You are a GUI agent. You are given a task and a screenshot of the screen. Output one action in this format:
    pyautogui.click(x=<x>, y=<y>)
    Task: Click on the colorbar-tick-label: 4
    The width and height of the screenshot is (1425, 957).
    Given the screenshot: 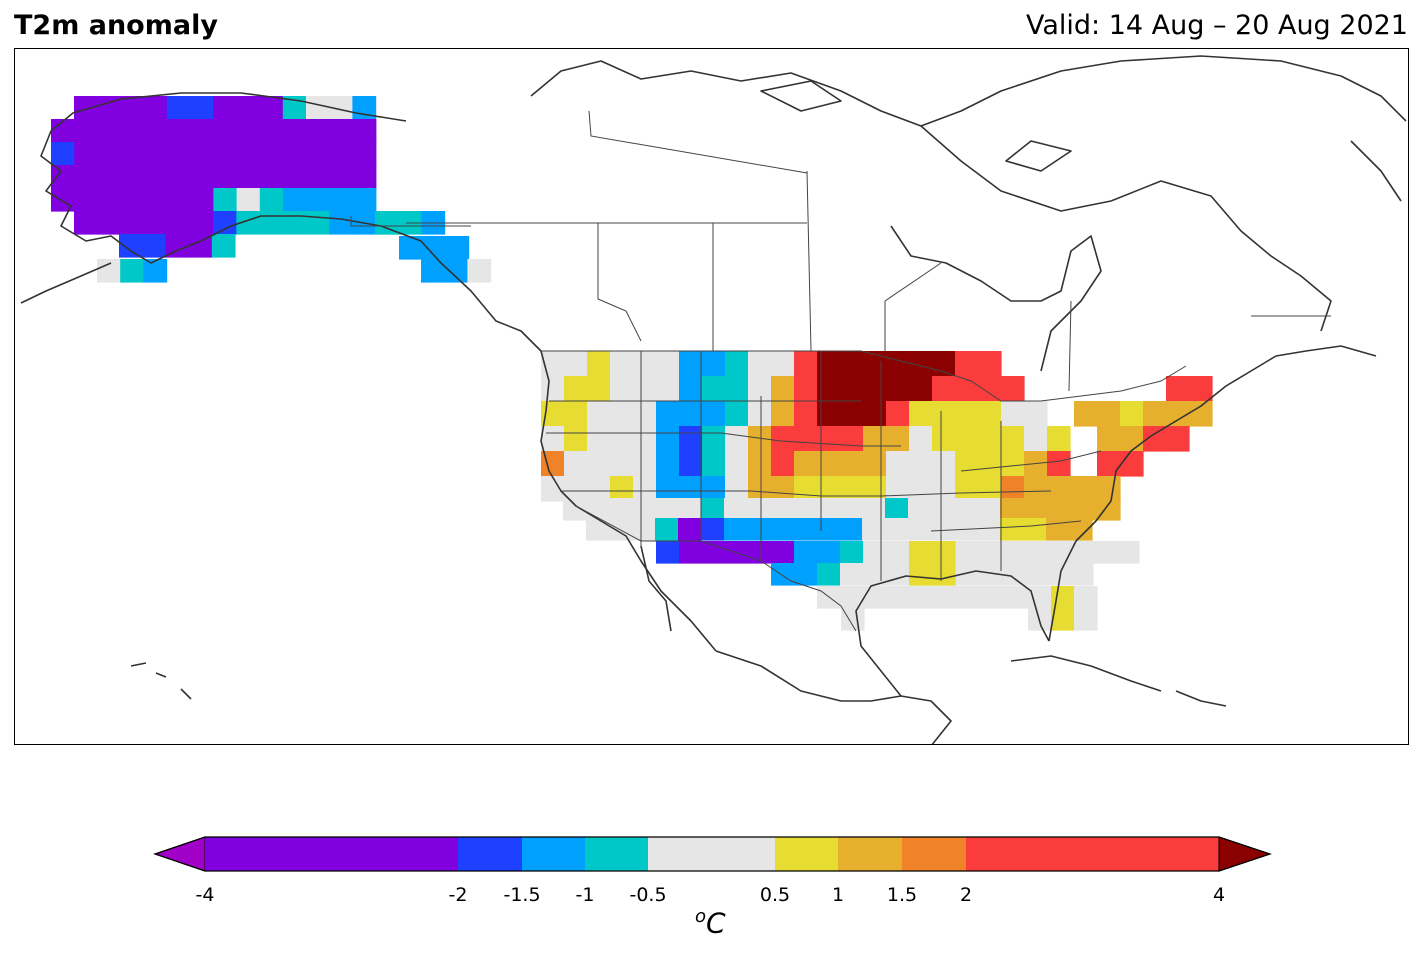 What is the action you would take?
    pyautogui.click(x=1219, y=895)
    